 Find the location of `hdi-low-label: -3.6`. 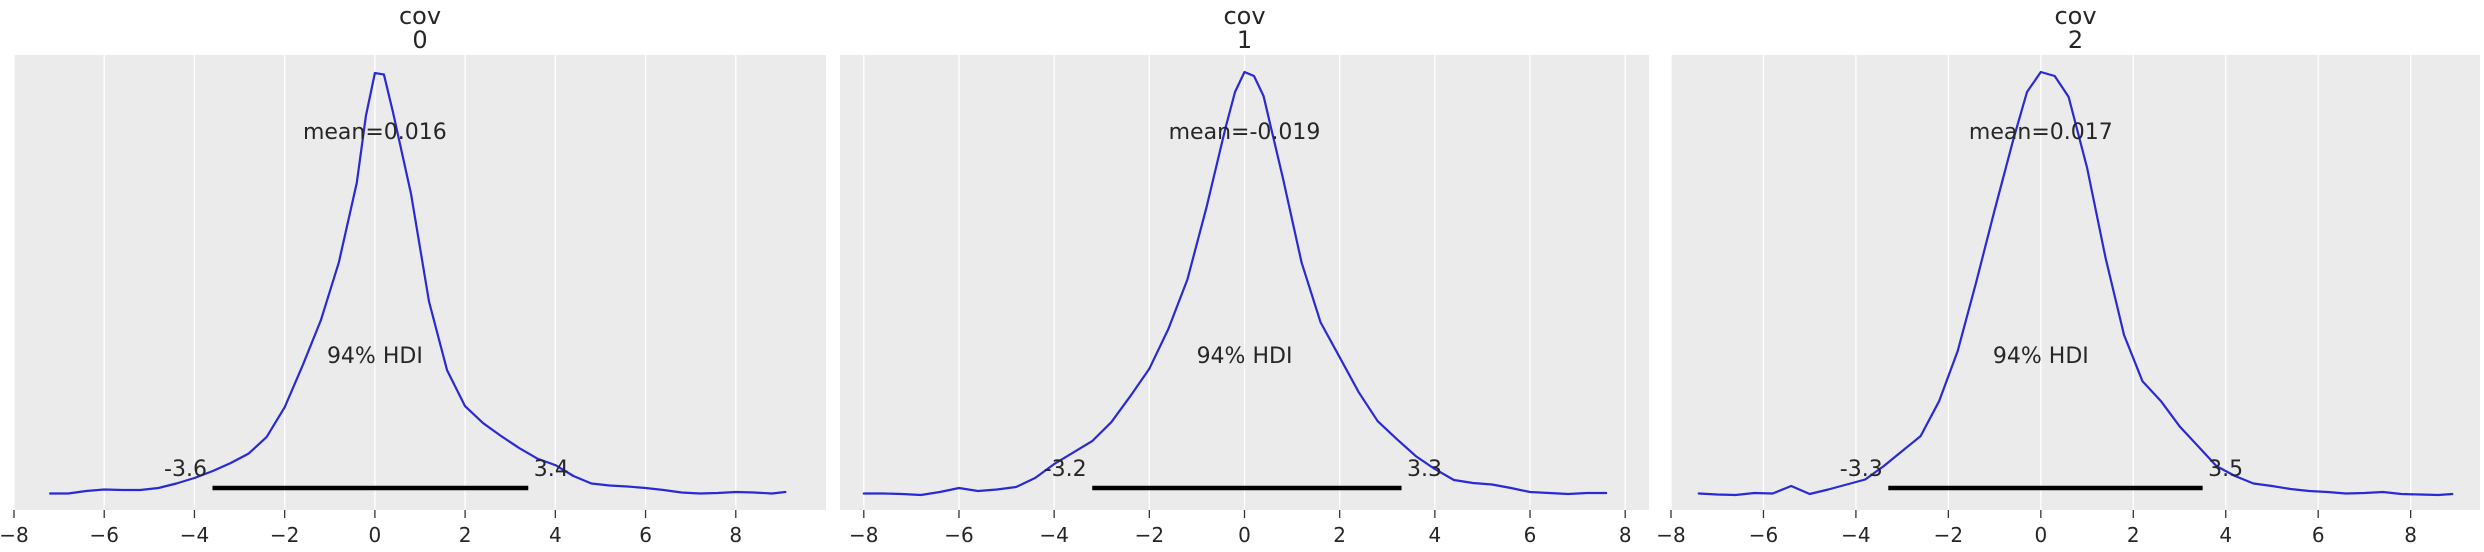

hdi-low-label: -3.6 is located at coordinates (185, 469).